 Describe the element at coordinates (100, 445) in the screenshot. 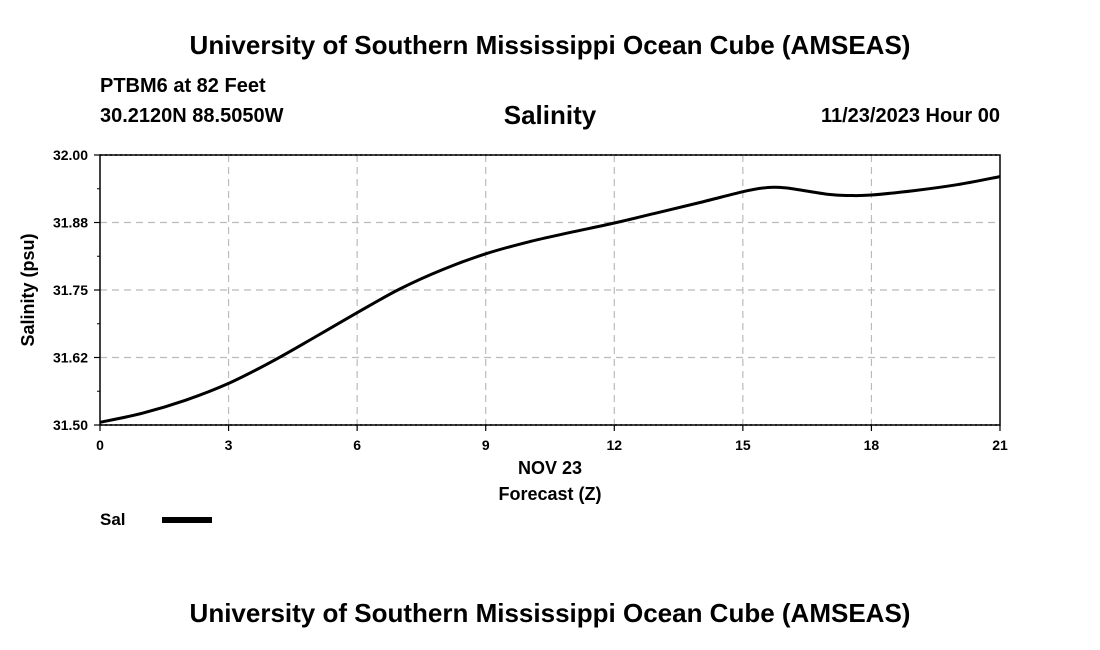

I see `x-tick-label: 0` at that location.